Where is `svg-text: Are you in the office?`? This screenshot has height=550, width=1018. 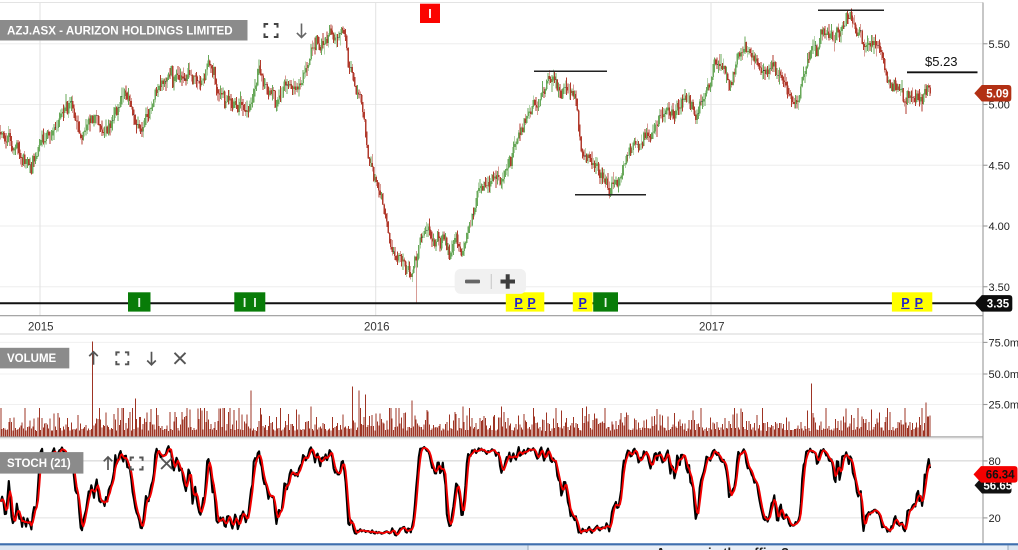 svg-text: Are you in the office? is located at coordinates (722, 547).